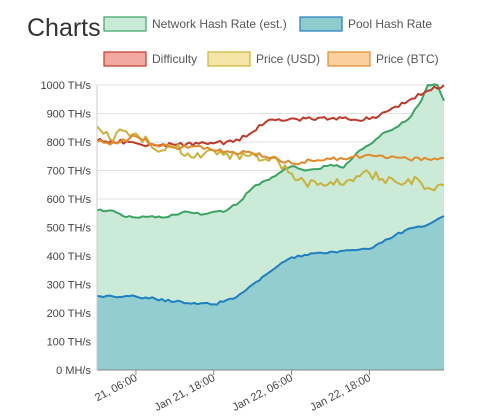 The width and height of the screenshot is (483, 420). What do you see at coordinates (69, 343) in the screenshot?
I see `y-tick-label: 100 TH/s` at bounding box center [69, 343].